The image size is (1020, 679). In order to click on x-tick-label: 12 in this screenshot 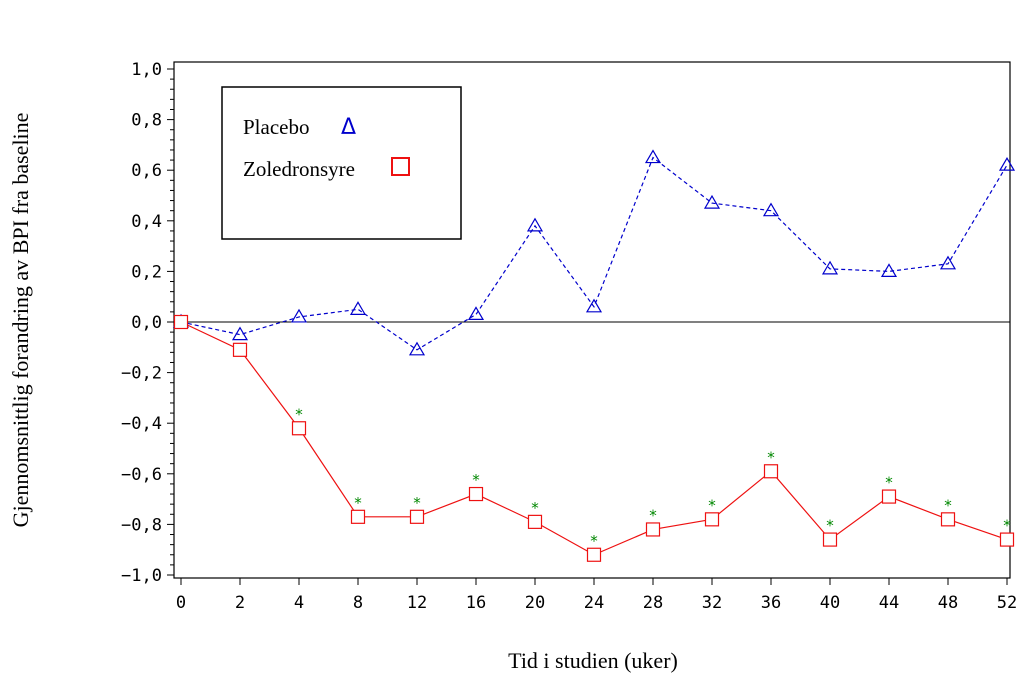, I will do `click(417, 603)`.